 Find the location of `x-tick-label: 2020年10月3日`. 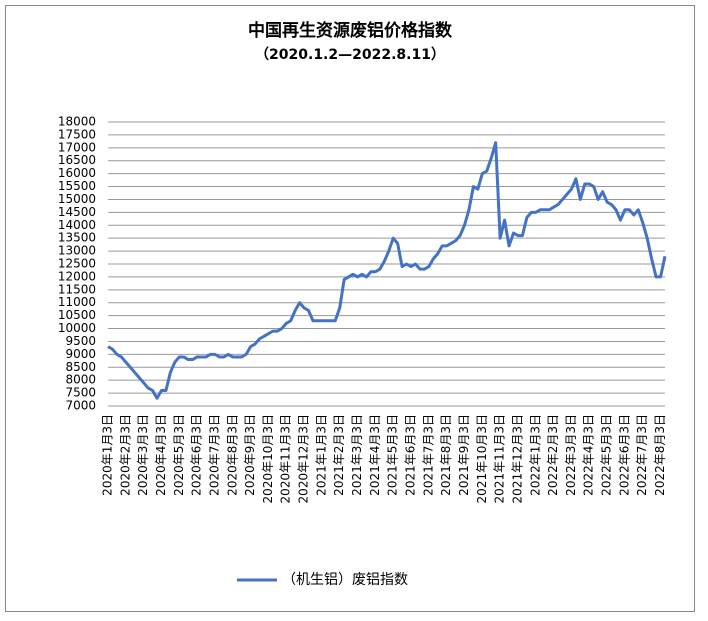

x-tick-label: 2020年10月3日 is located at coordinates (268, 458).